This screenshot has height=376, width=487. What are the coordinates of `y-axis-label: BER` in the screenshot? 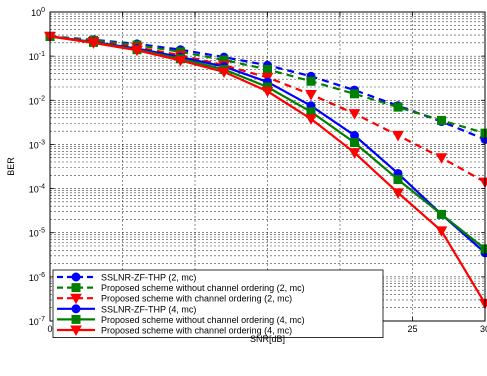 It's located at (11, 166).